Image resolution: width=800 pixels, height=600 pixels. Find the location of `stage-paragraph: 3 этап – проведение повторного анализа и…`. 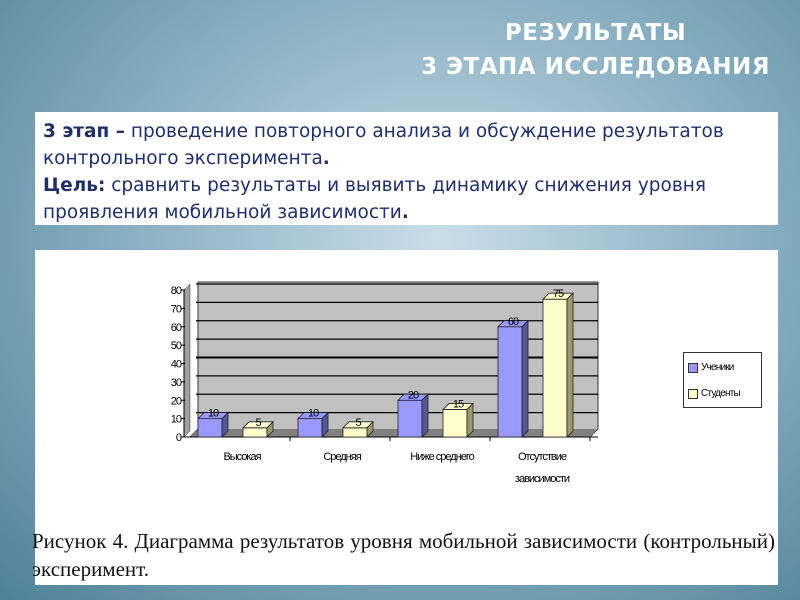

stage-paragraph: 3 этап – проведение повторного анализа и… is located at coordinates (383, 145).